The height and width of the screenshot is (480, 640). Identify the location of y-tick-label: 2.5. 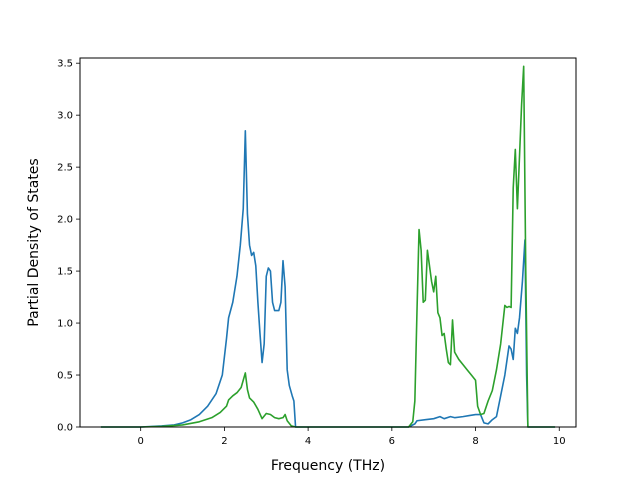
(65, 168).